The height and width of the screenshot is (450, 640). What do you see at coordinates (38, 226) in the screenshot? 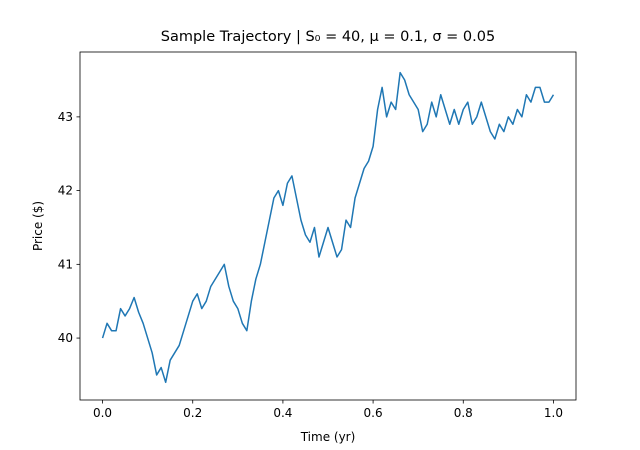
I see `y-axis-label: Price ($)` at bounding box center [38, 226].